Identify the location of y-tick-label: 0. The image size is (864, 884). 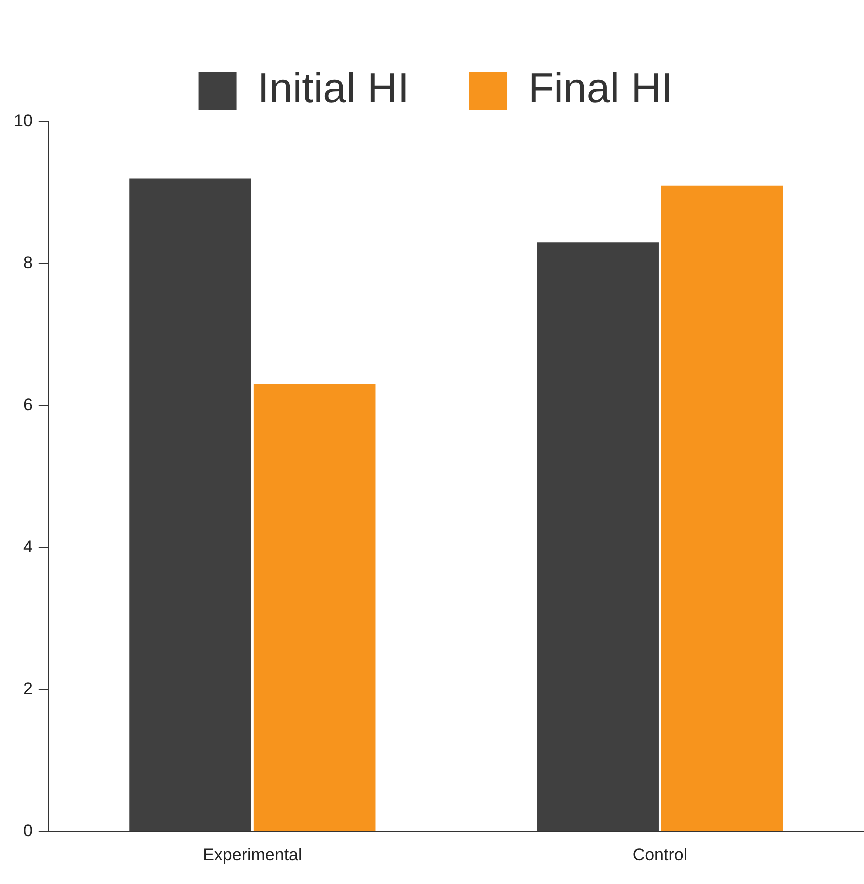
(28, 830).